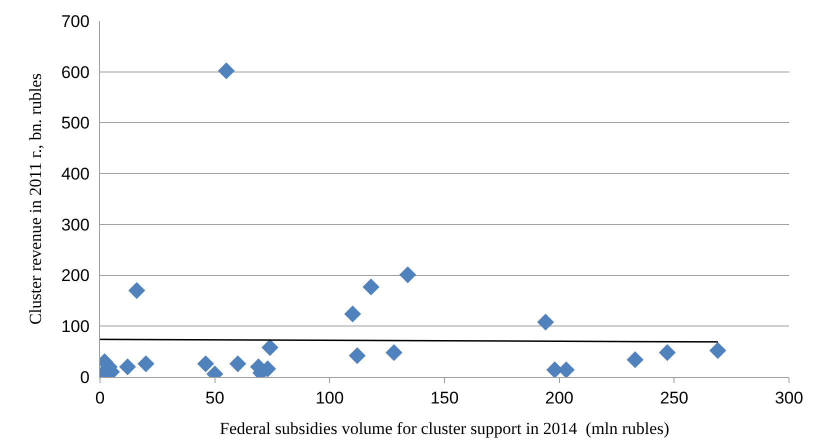 Image resolution: width=815 pixels, height=447 pixels. What do you see at coordinates (789, 398) in the screenshot?
I see `x-tick-label: 300` at bounding box center [789, 398].